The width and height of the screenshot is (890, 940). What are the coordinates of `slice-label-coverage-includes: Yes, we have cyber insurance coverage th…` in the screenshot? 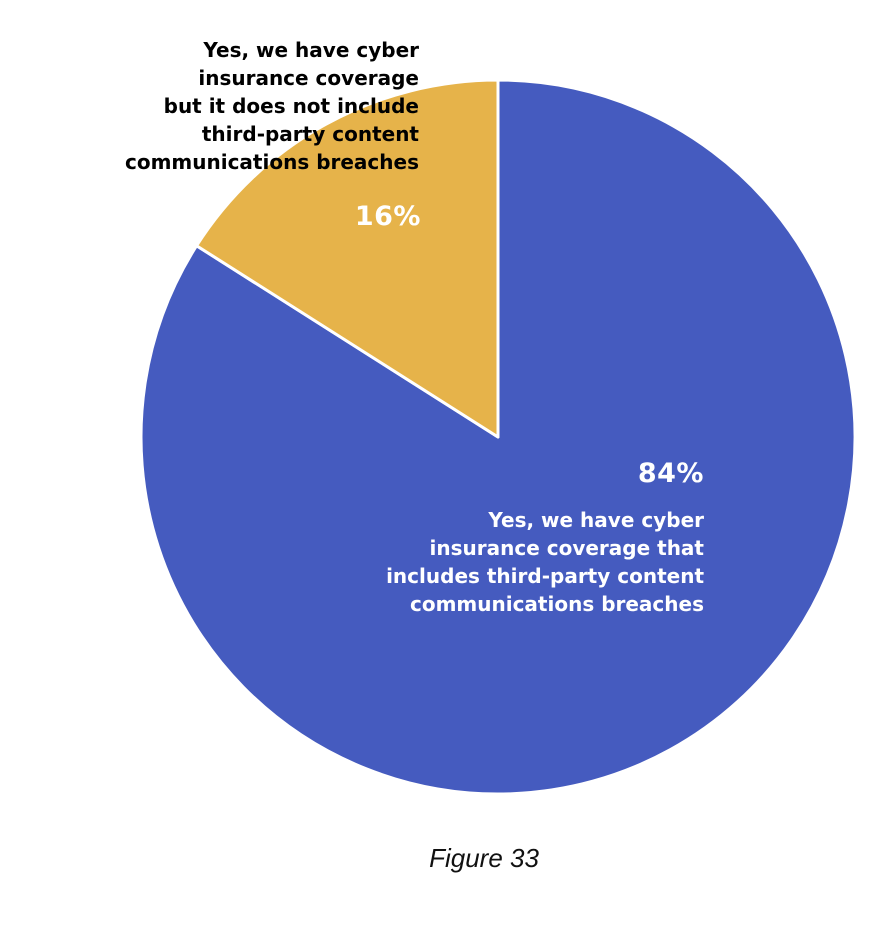 It's located at (545, 562).